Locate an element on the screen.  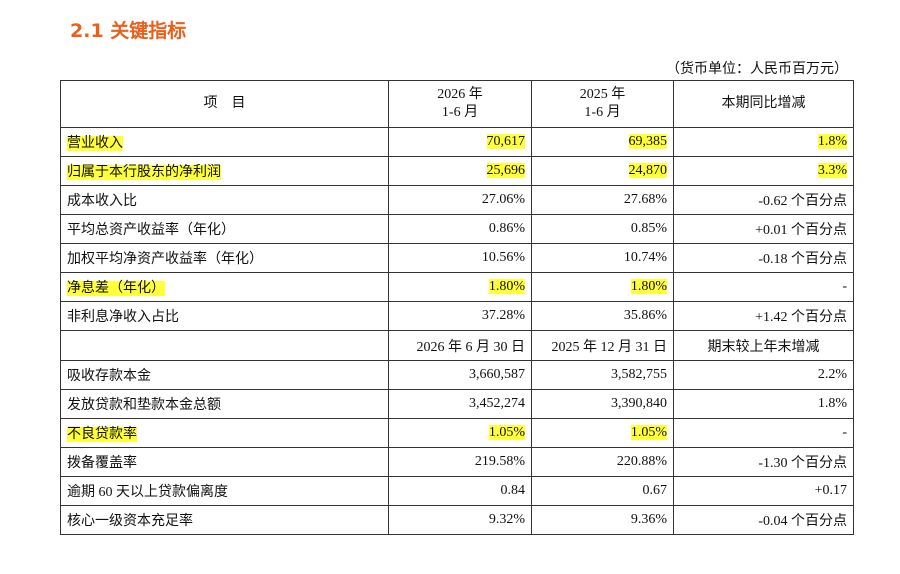
value-cell: 10.74% is located at coordinates (602, 258).